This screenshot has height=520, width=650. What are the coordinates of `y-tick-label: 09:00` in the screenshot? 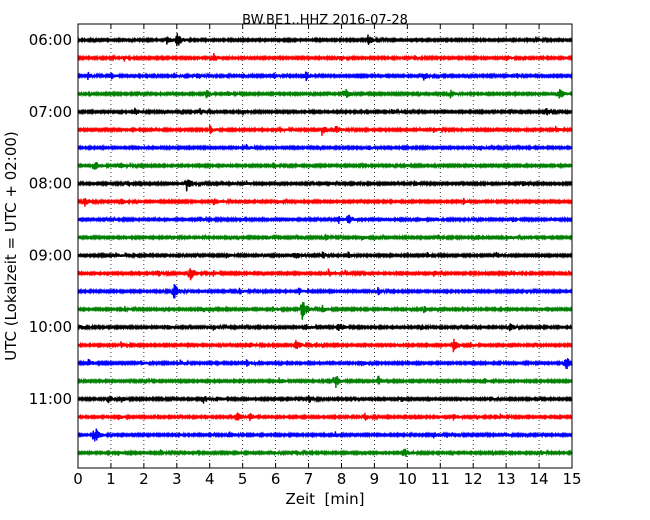 It's located at (50, 255).